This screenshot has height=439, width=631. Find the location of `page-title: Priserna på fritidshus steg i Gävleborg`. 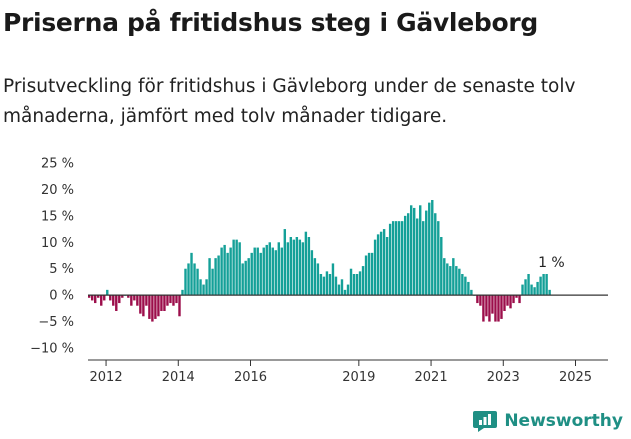

page-title: Priserna på fritidshus steg i Gävleborg is located at coordinates (270, 22).